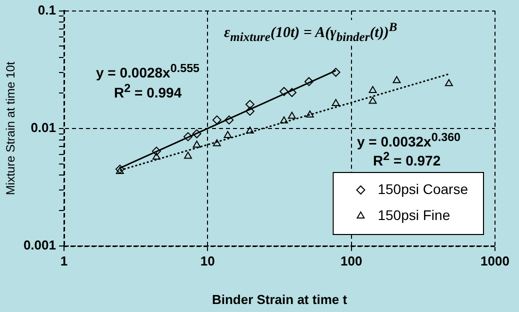 This screenshot has width=519, height=312. What do you see at coordinates (43, 127) in the screenshot?
I see `y-tick-label: 0.01` at bounding box center [43, 127].